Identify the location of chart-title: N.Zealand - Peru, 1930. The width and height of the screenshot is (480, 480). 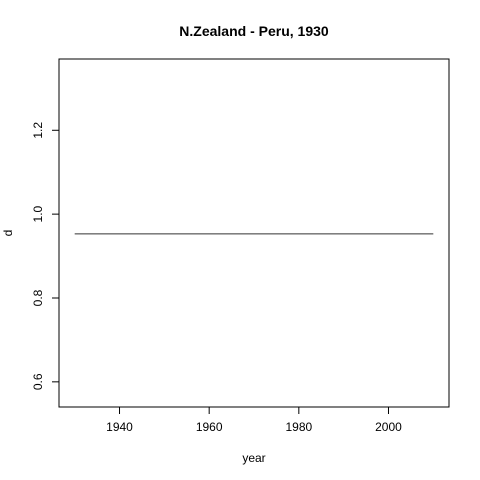
(254, 31).